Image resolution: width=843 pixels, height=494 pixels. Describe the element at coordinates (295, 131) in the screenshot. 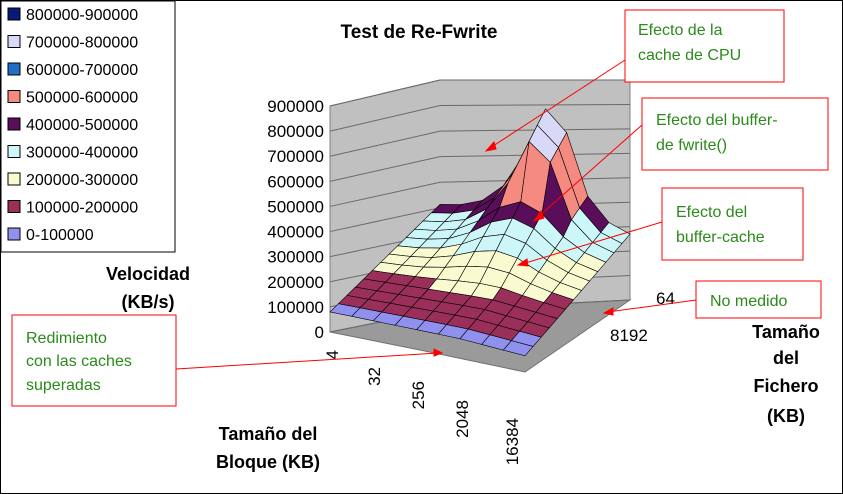

I see `z-tick-label-1: 800000` at that location.